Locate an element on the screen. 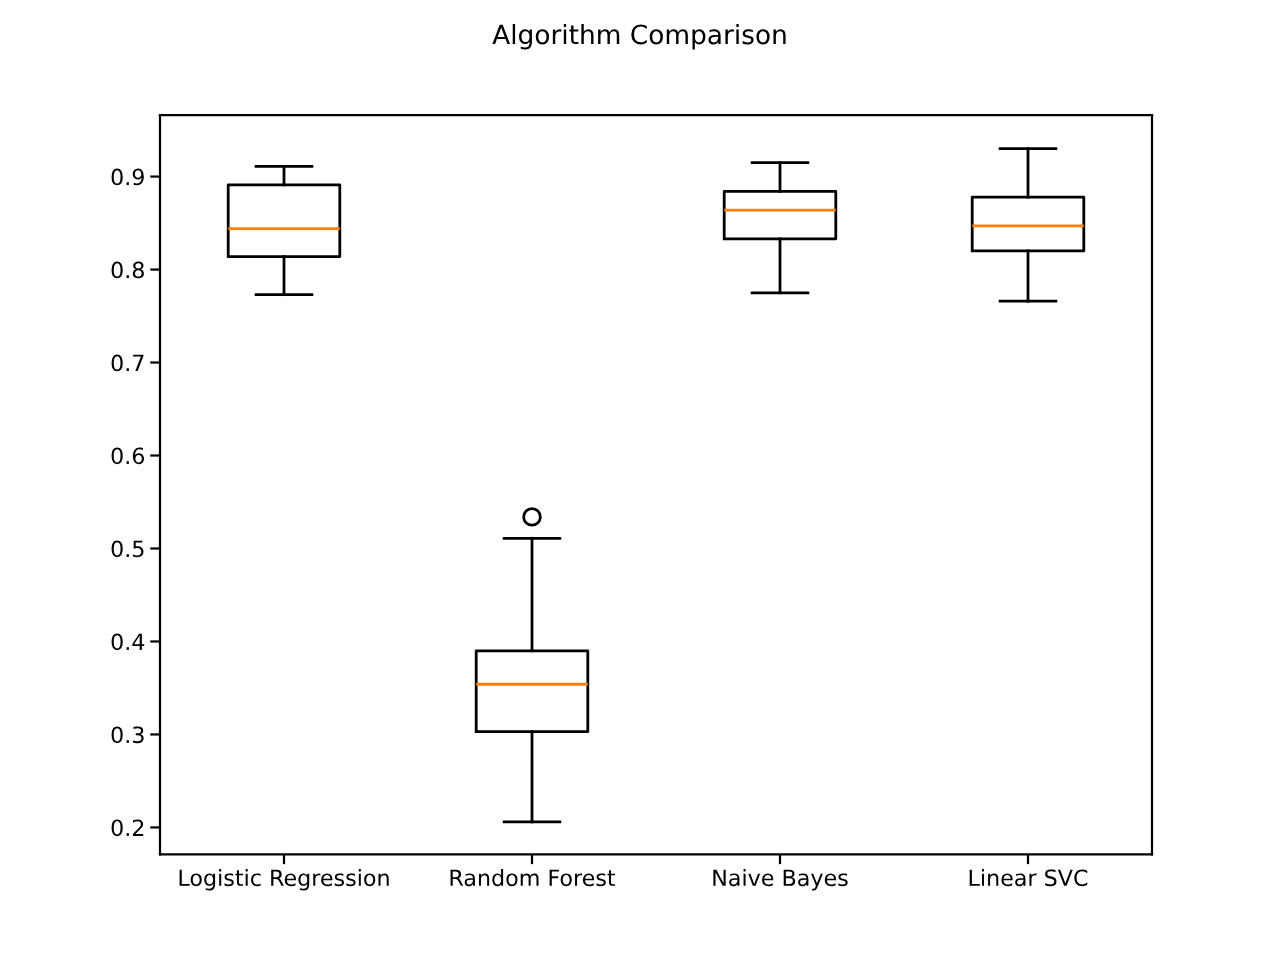 The image size is (1280, 960). y-tick-label: 0.3 is located at coordinates (127, 735).